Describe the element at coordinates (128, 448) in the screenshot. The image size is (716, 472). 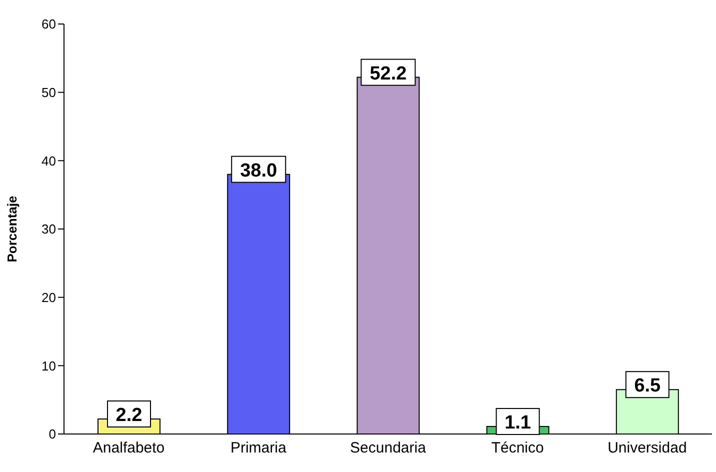
I see `x-tick-label: Analfabeto` at that location.